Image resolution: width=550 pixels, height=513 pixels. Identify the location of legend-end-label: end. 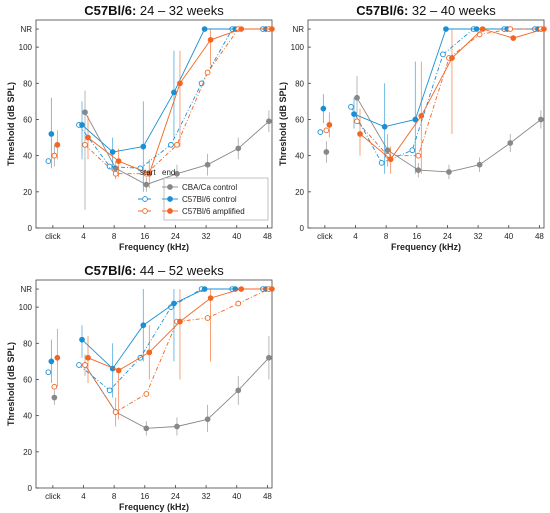
(168, 172).